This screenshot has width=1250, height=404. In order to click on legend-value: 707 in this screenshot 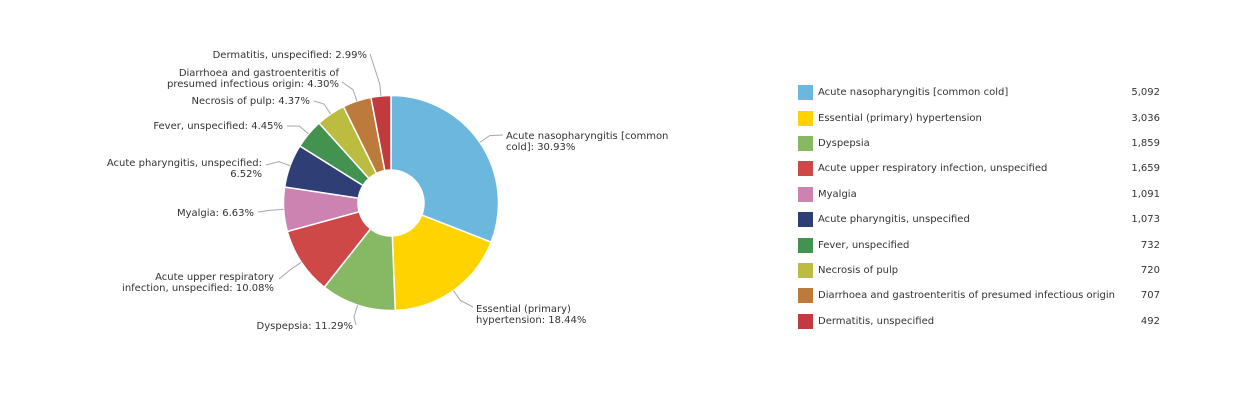, I will do `click(1150, 296)`.